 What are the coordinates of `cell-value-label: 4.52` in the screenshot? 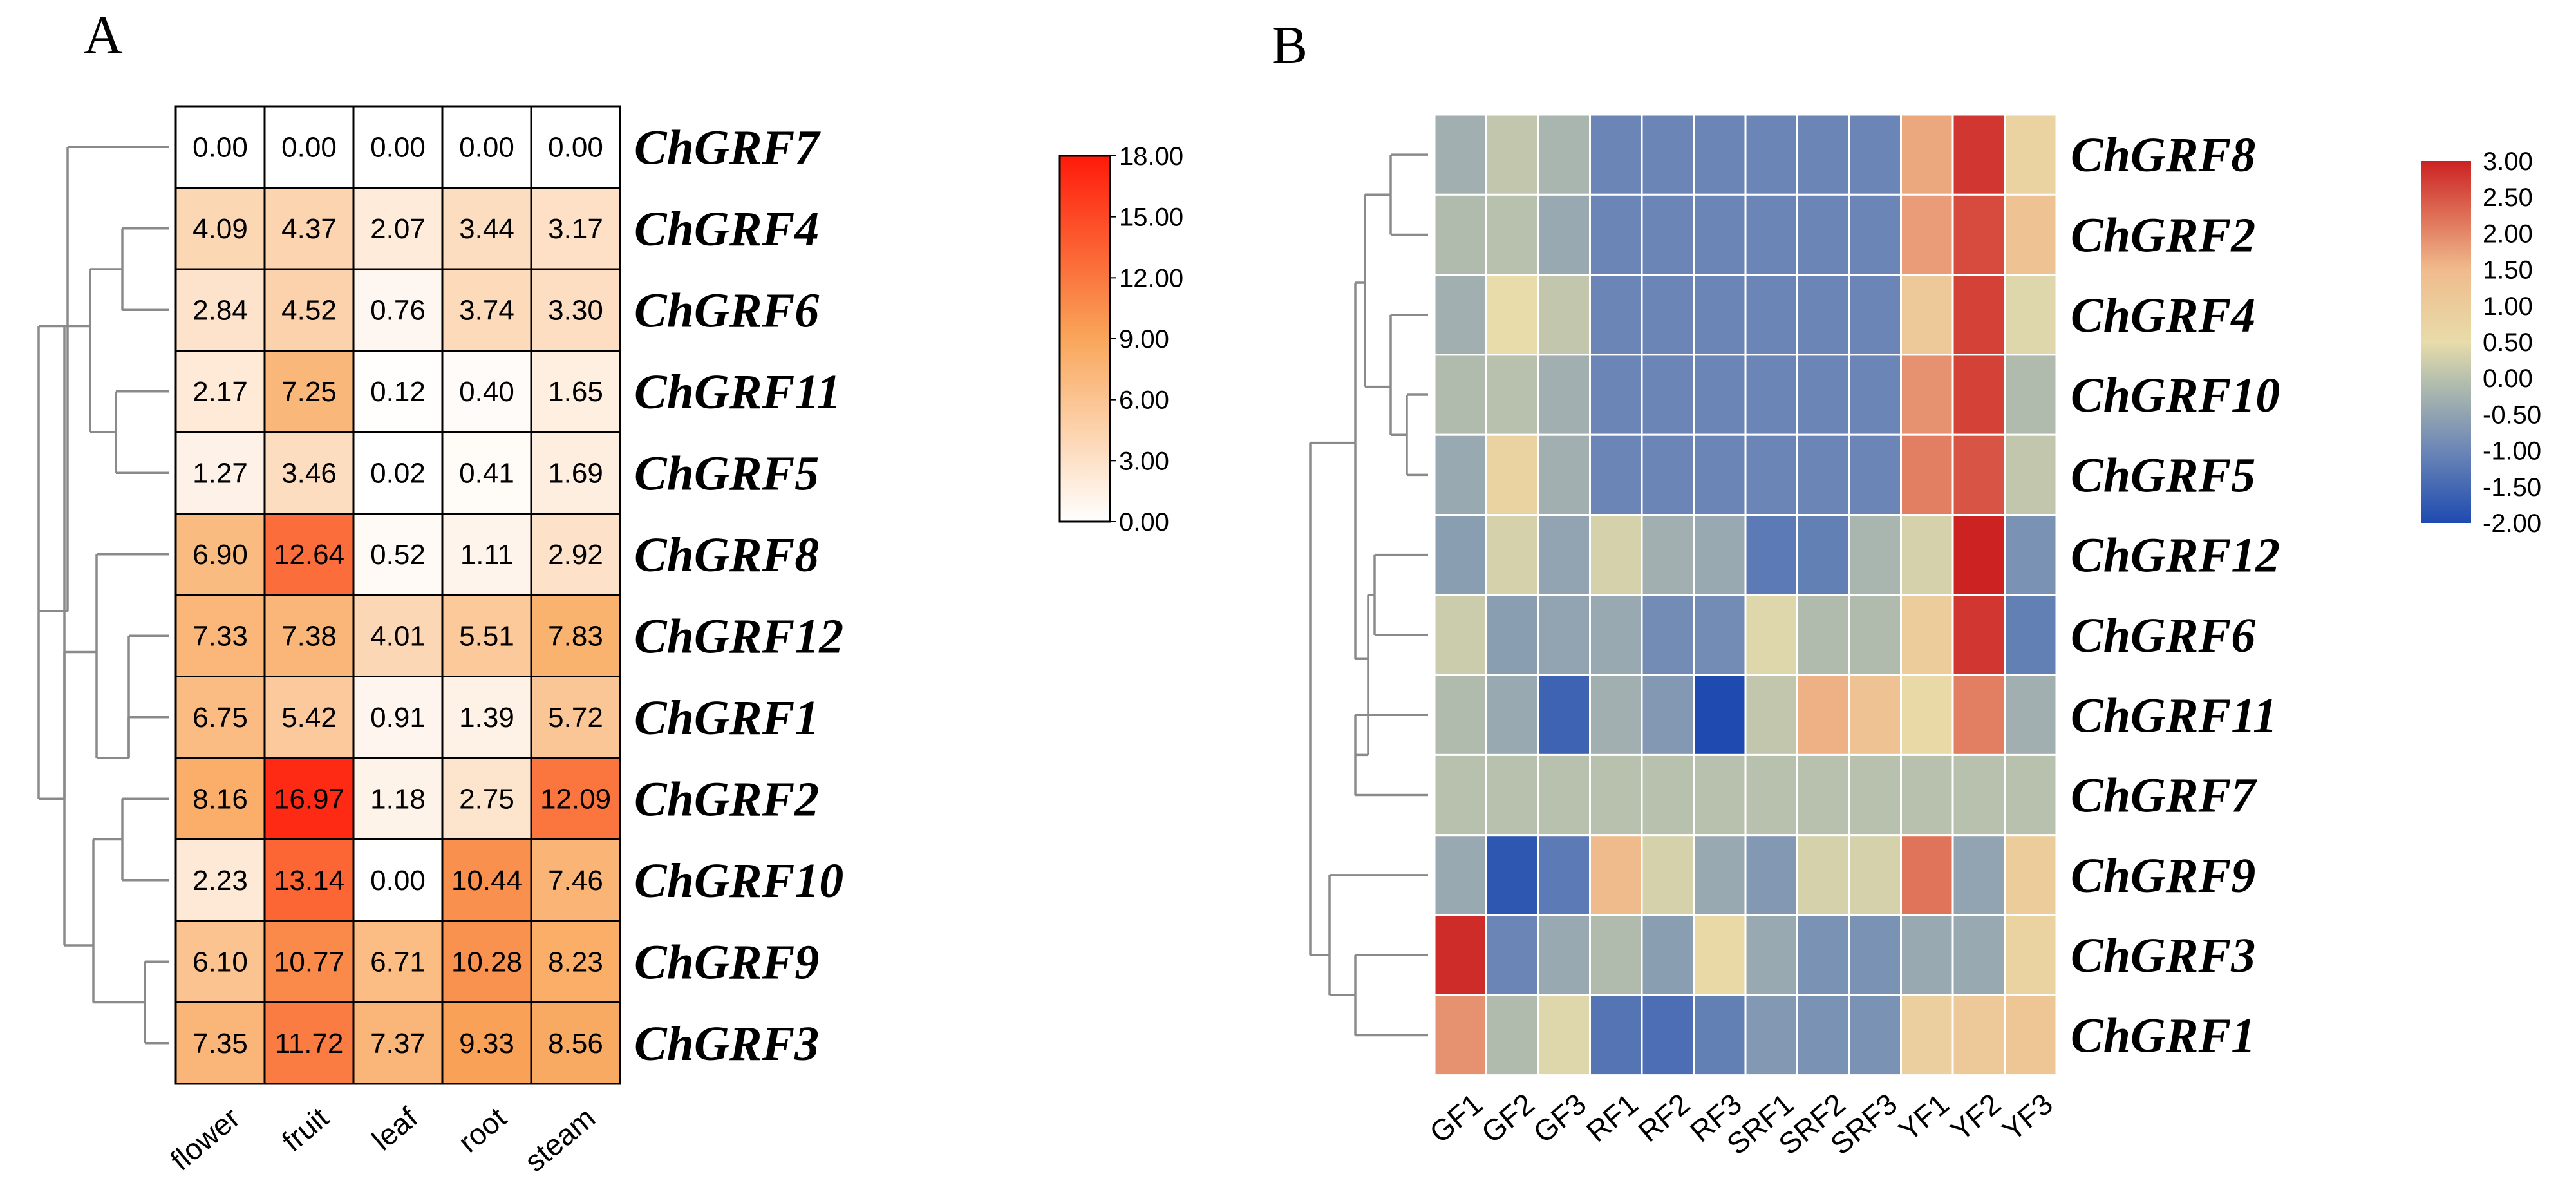 It's located at (309, 310).